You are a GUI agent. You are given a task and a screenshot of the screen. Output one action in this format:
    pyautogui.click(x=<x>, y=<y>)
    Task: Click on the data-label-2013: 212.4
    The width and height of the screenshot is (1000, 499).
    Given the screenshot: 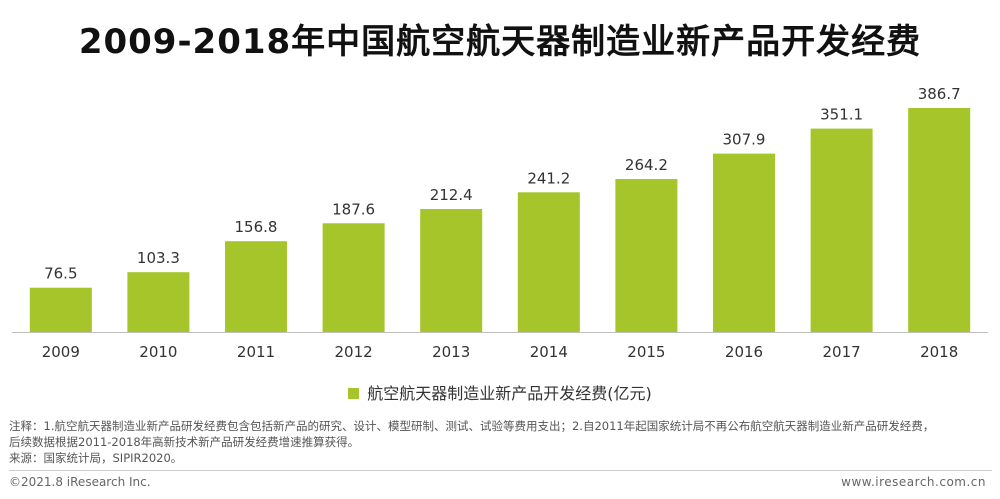 What is the action you would take?
    pyautogui.click(x=451, y=195)
    